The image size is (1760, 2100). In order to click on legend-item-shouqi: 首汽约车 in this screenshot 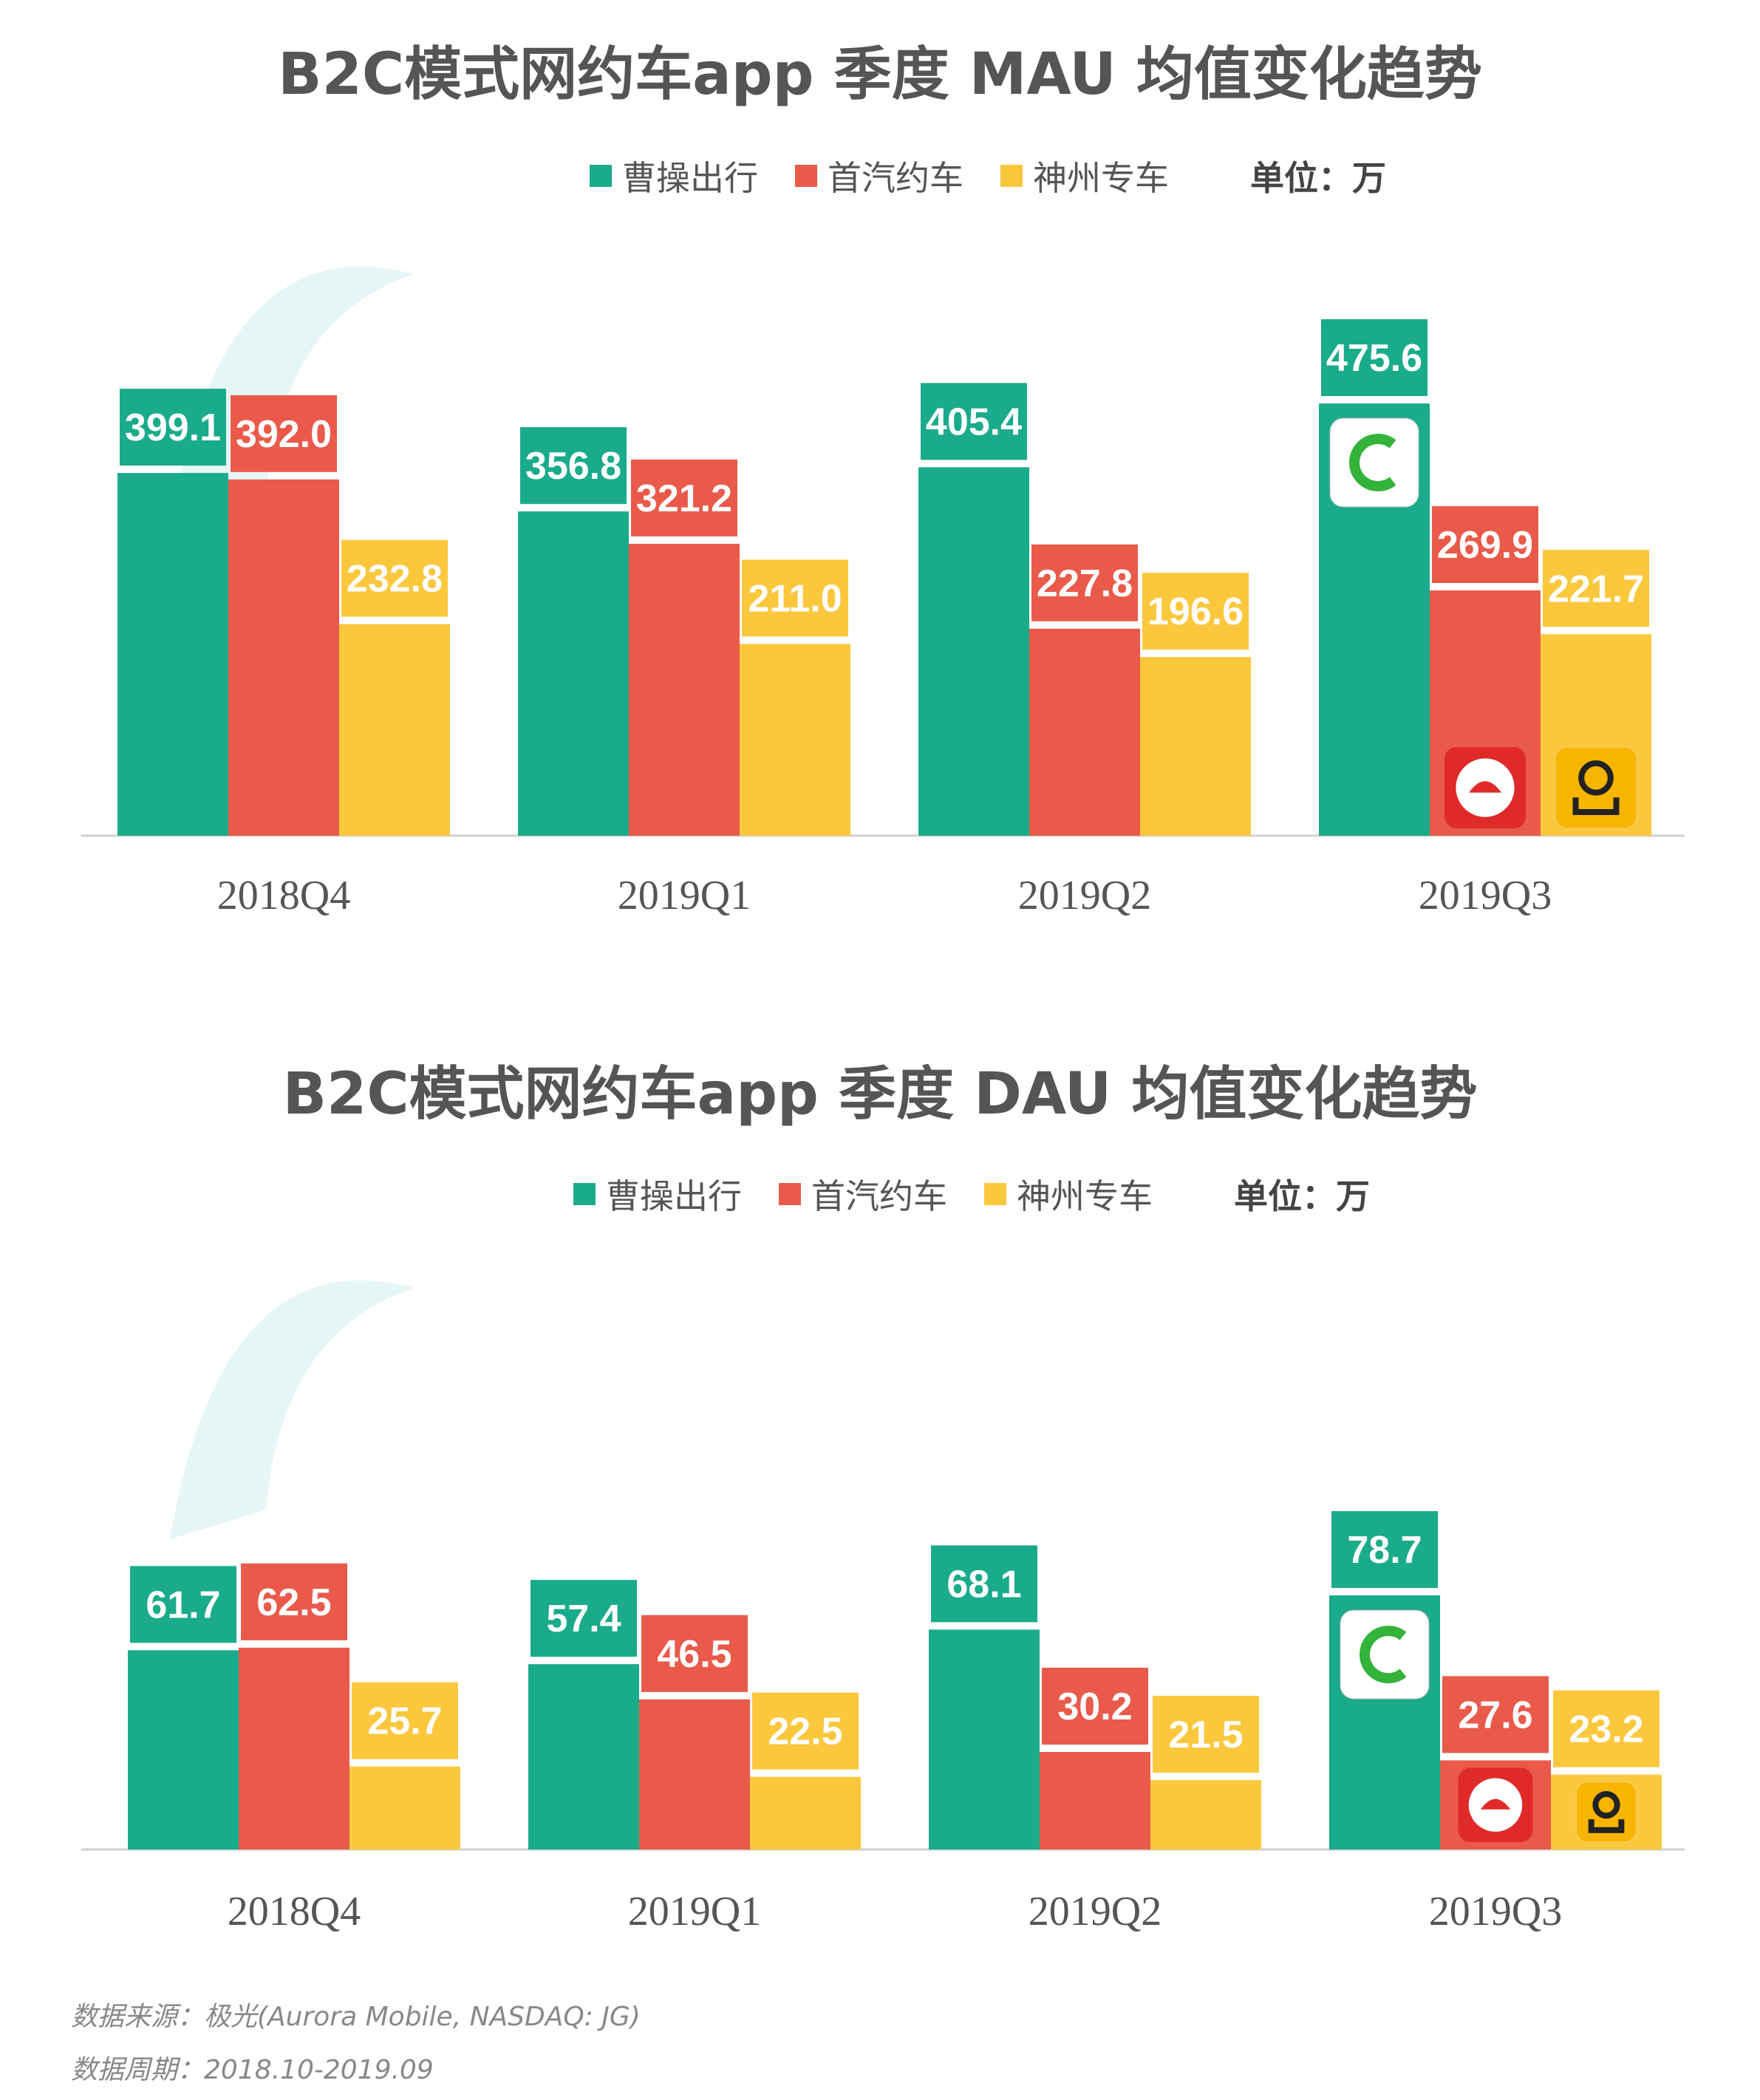, I will do `click(863, 1194)`.